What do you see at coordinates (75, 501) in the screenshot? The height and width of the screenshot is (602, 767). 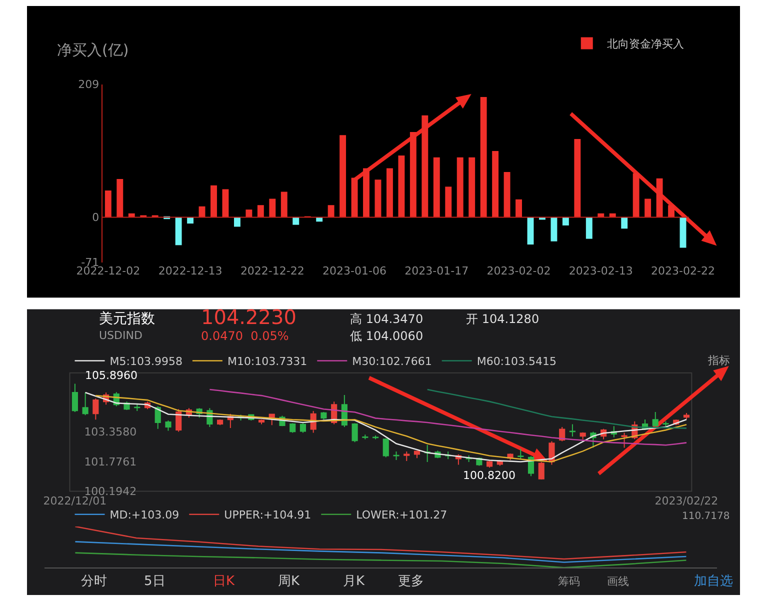 I see `x-tick-label: 2022/12/01` at bounding box center [75, 501].